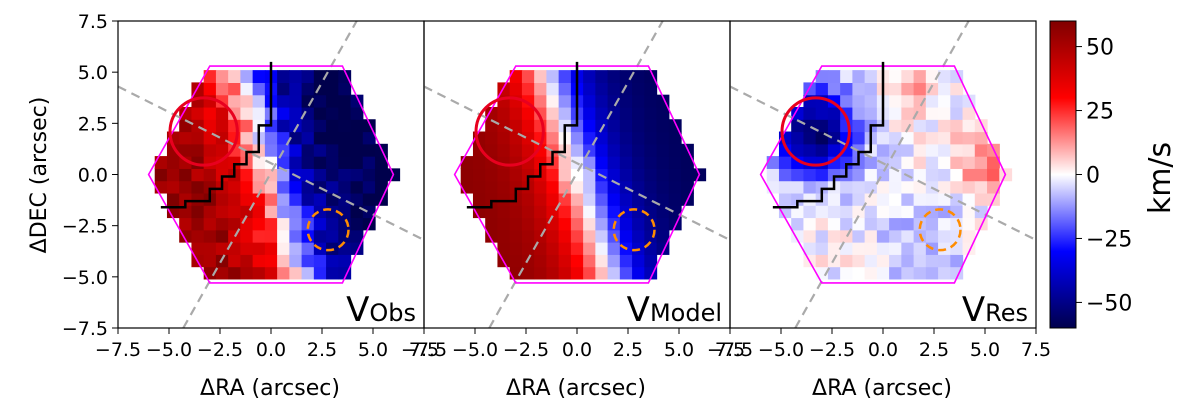  Describe the element at coordinates (526, 350) in the screenshot. I see `x-tick-label: −2.5` at that location.